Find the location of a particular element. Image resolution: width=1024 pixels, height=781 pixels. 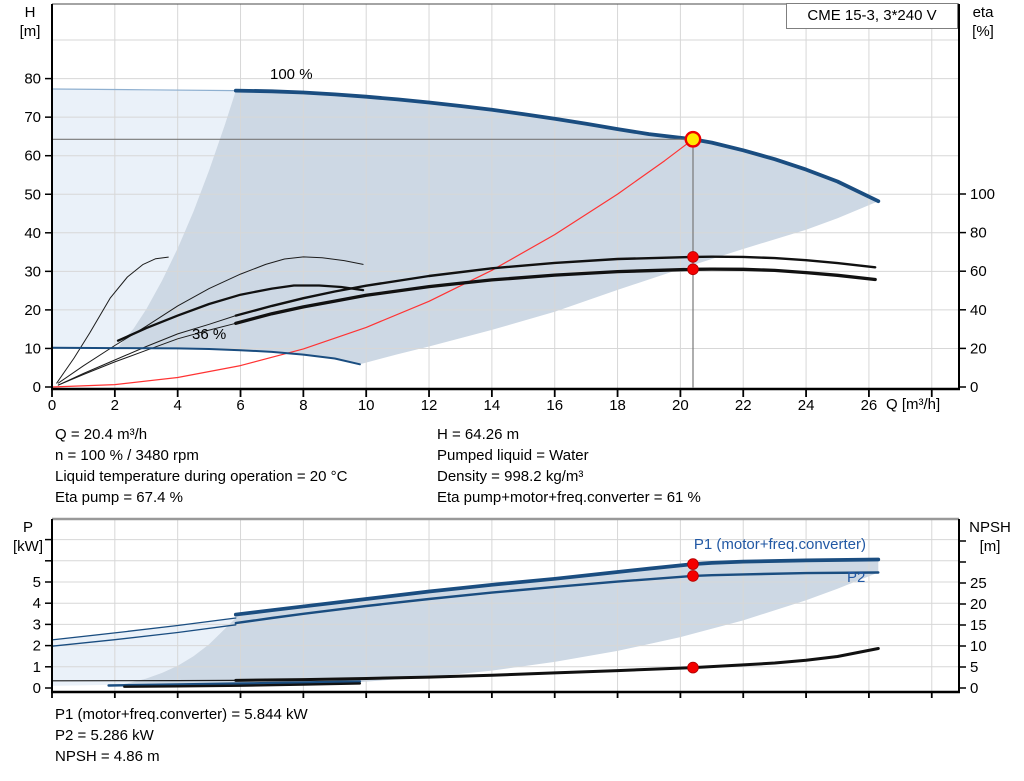

eta-axis-name: eta is located at coordinates (983, 12).